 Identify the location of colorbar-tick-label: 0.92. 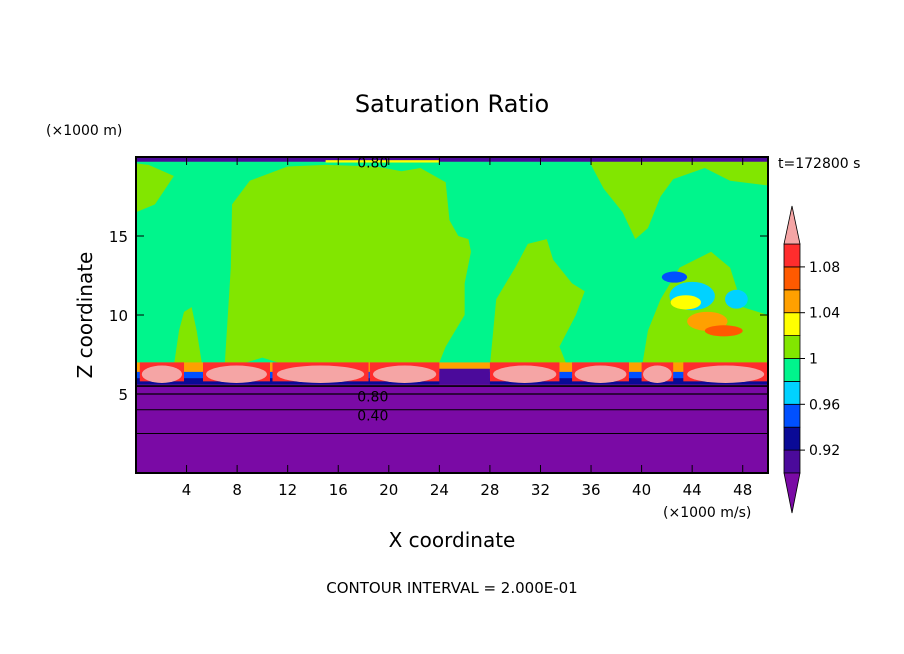
(824, 451).